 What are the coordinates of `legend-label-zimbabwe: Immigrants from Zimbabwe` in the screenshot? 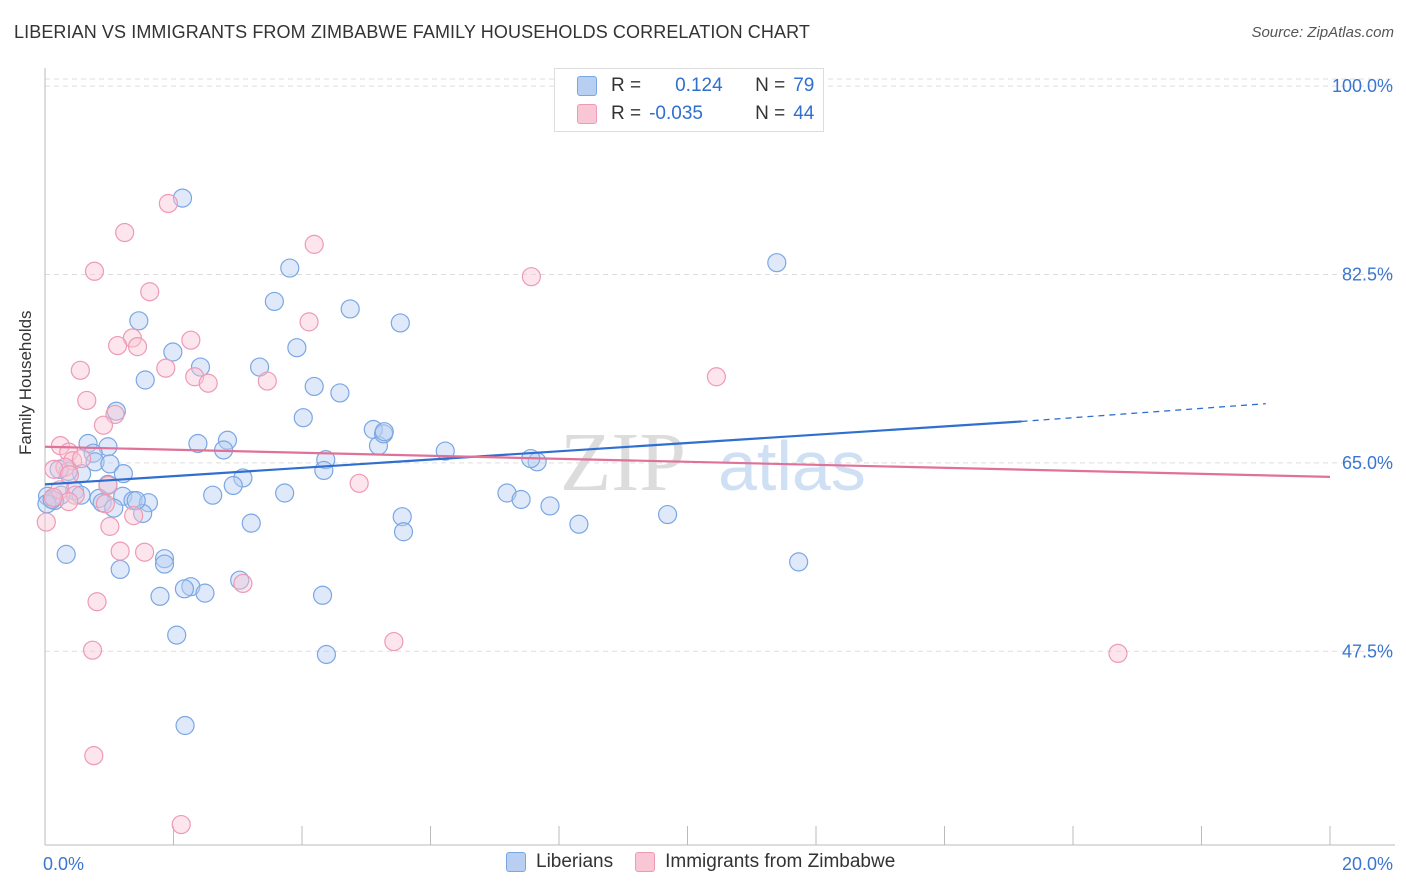 It's located at (780, 861).